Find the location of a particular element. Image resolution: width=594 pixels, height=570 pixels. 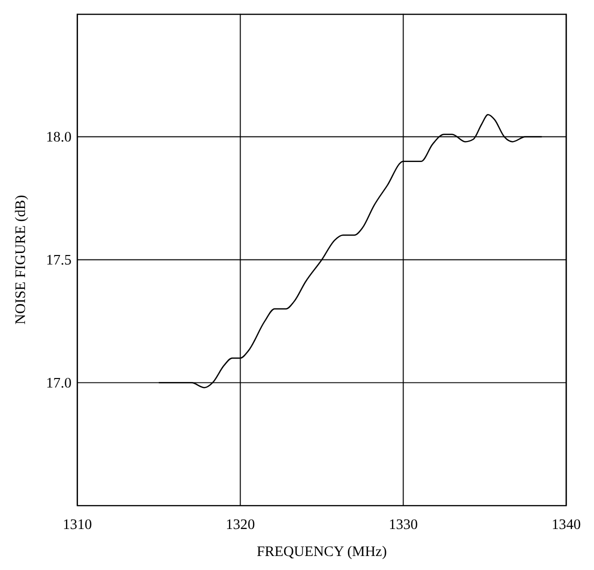

y-tick-label: 18.0 is located at coordinates (59, 138).